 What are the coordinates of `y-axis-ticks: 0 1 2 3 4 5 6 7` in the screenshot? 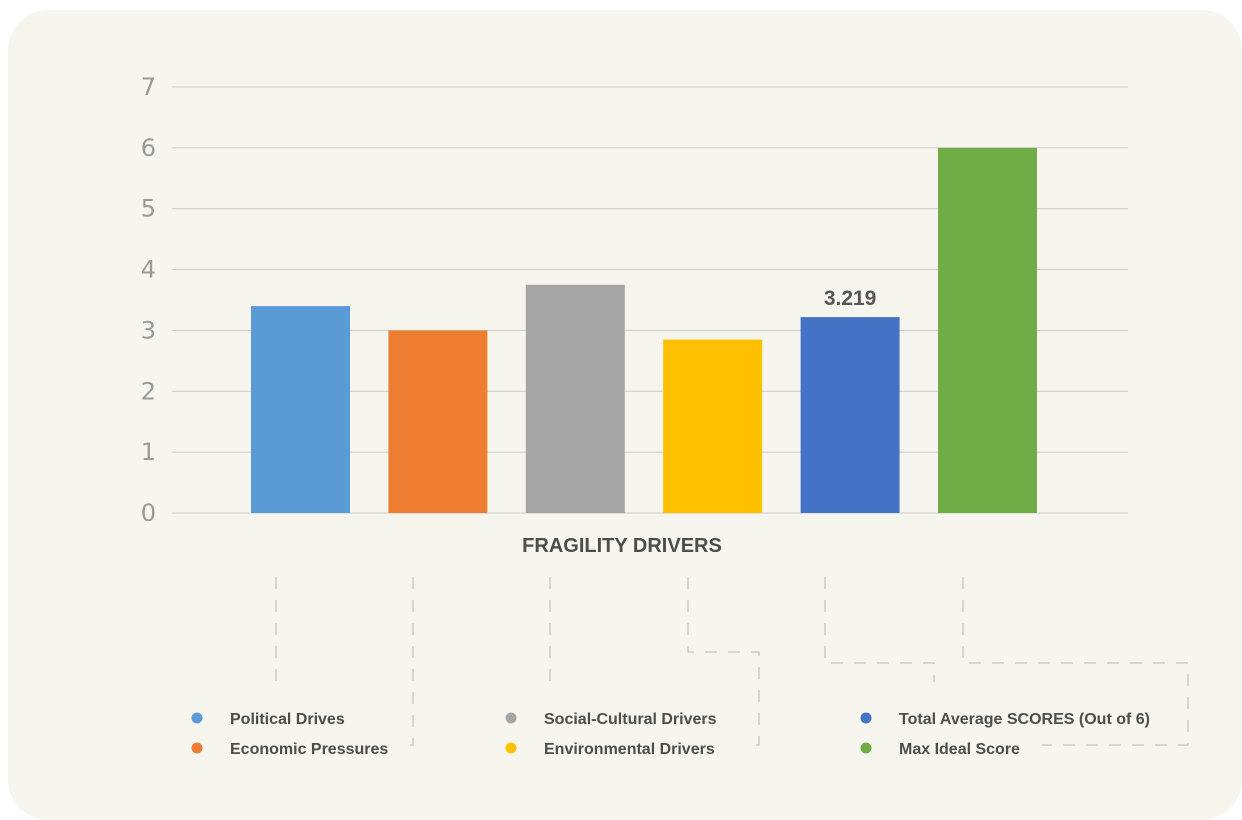 It's located at (148, 300).